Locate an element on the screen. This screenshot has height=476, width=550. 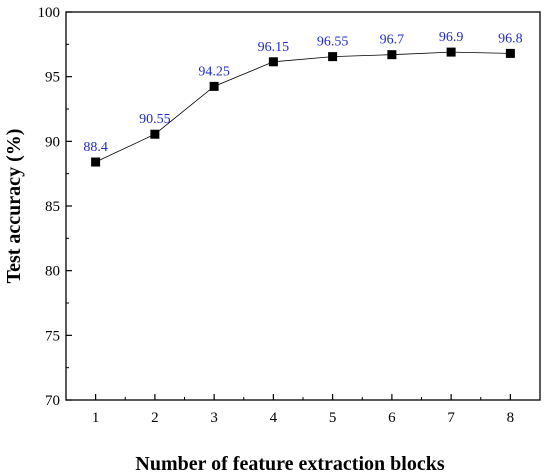
x-tick-label: 8 is located at coordinates (511, 418).